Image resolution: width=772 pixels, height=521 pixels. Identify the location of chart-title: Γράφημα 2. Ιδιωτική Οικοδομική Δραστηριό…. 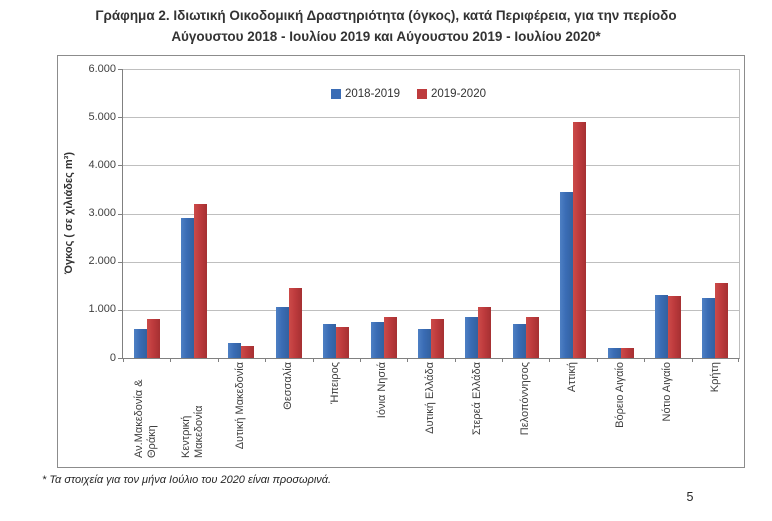
(386, 26).